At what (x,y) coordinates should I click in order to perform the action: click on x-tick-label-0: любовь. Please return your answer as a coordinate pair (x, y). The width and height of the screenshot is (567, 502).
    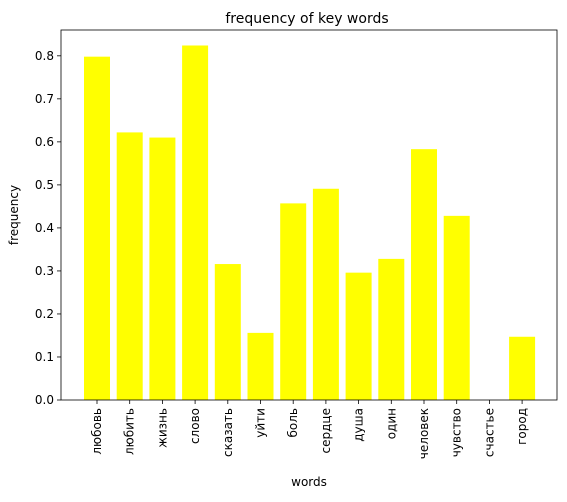
    Looking at the image, I should click on (97, 431).